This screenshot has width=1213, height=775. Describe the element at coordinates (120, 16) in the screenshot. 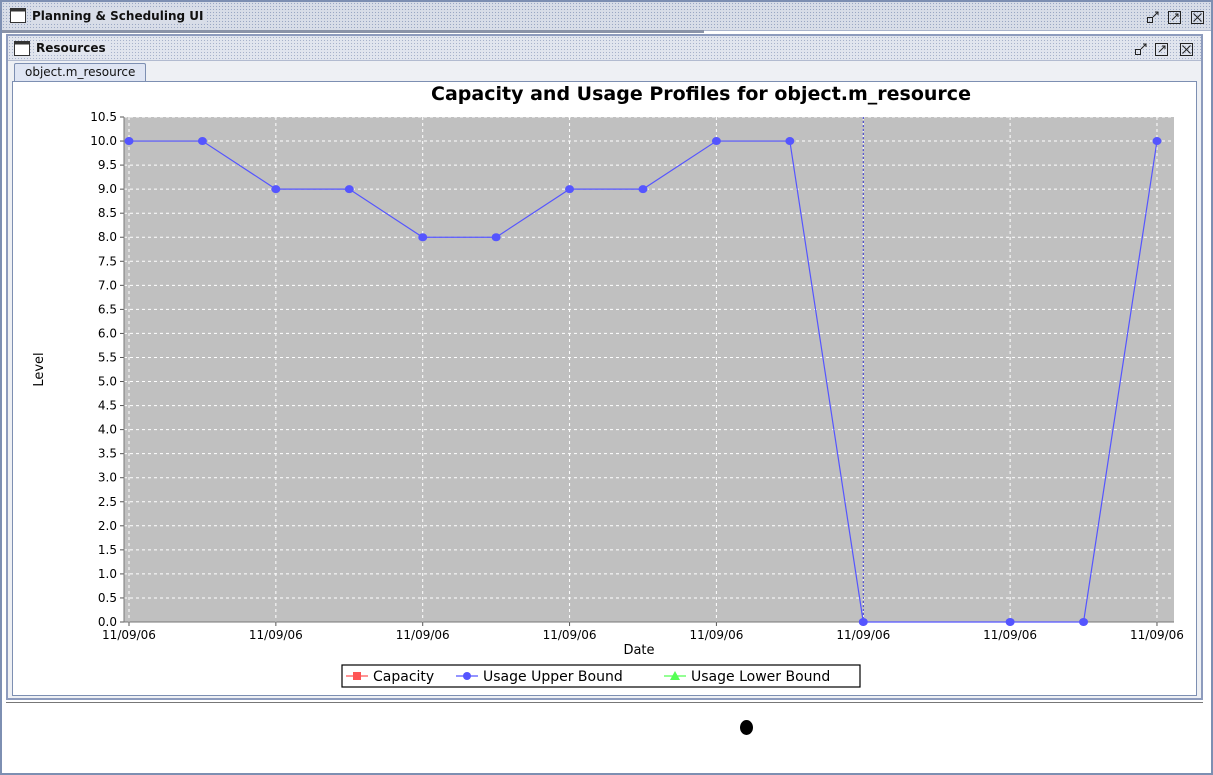

I see `window-title: Planning & Scheduling UI` at that location.